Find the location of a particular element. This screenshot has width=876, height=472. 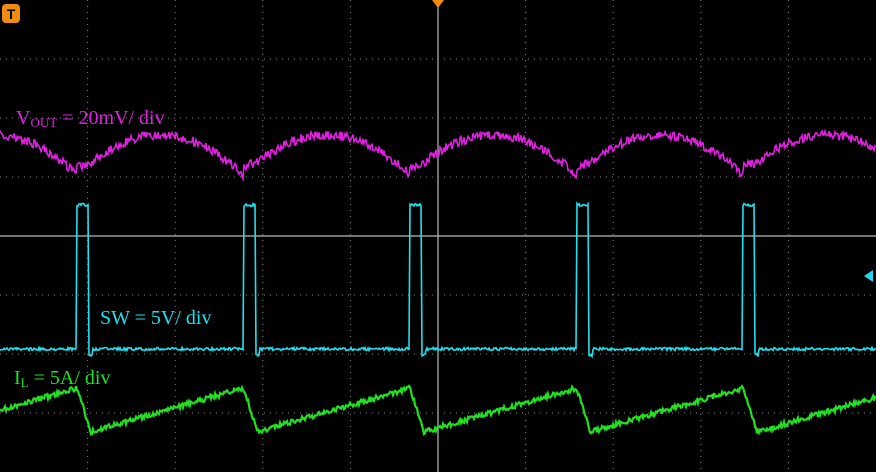

vout-label: VOUT = 20mV/ div is located at coordinates (90, 118).